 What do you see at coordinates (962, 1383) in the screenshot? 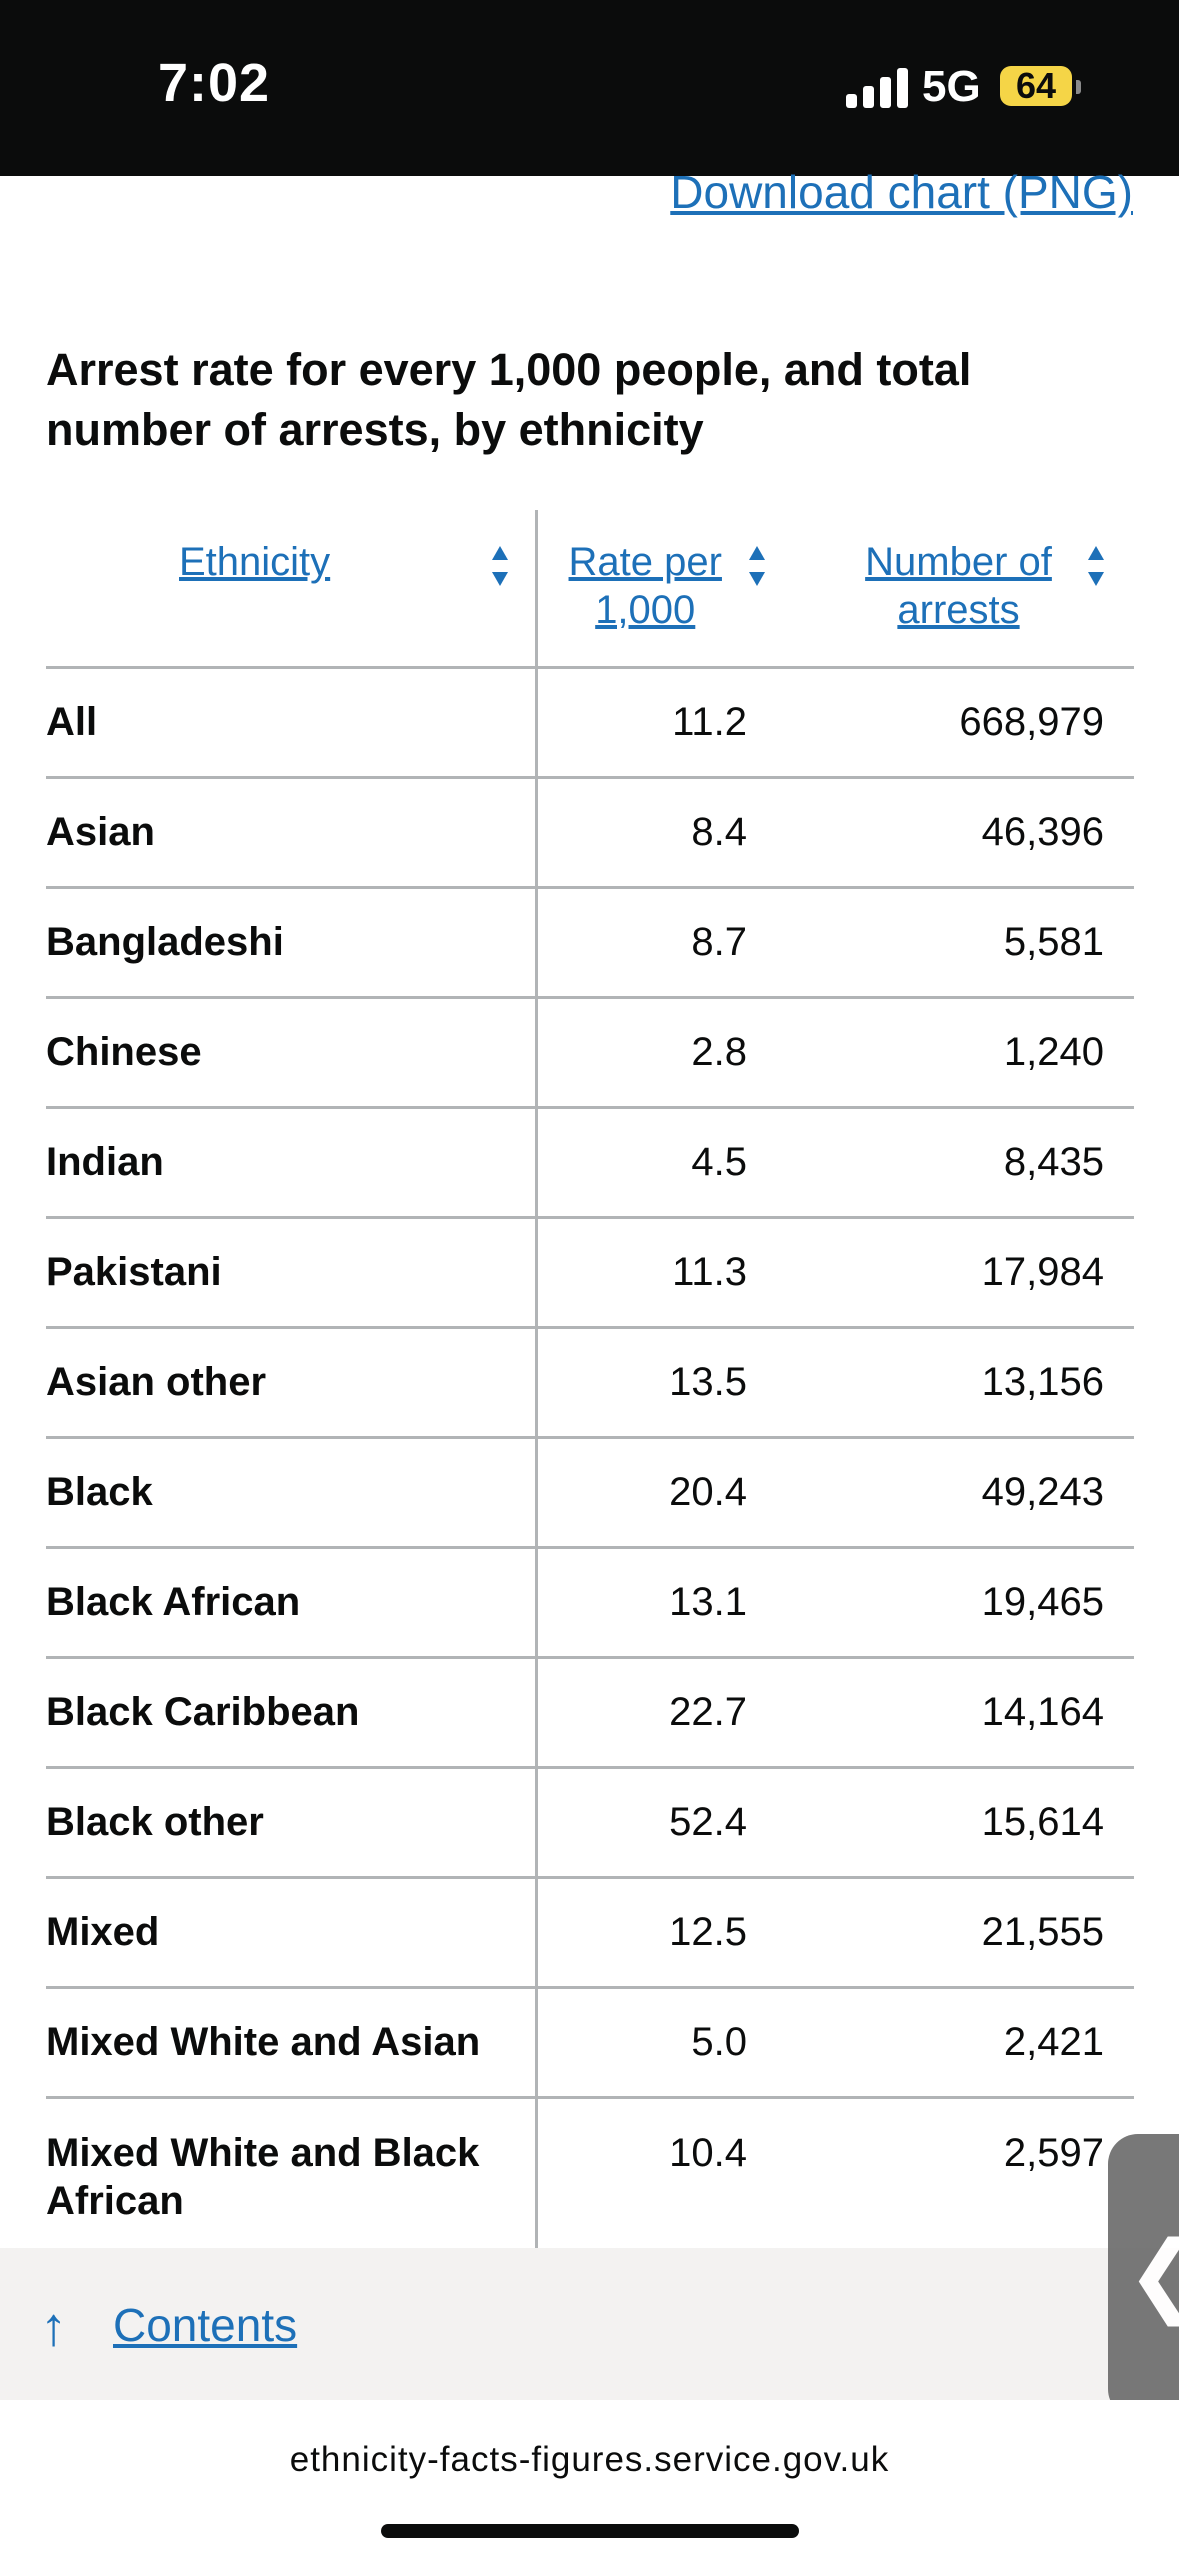
I see `arrests-cell: 13,156` at bounding box center [962, 1383].